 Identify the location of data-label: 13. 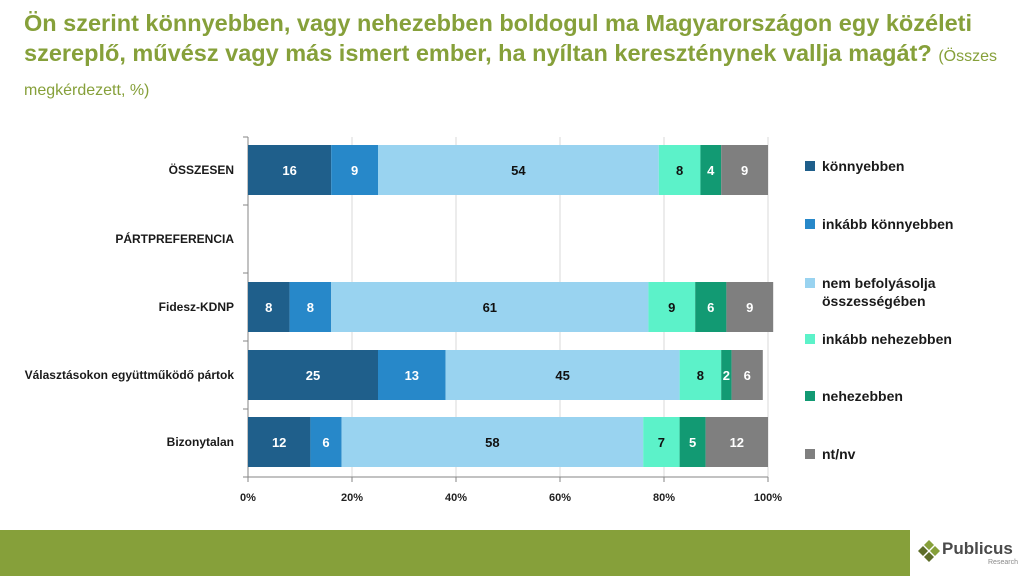
(412, 375).